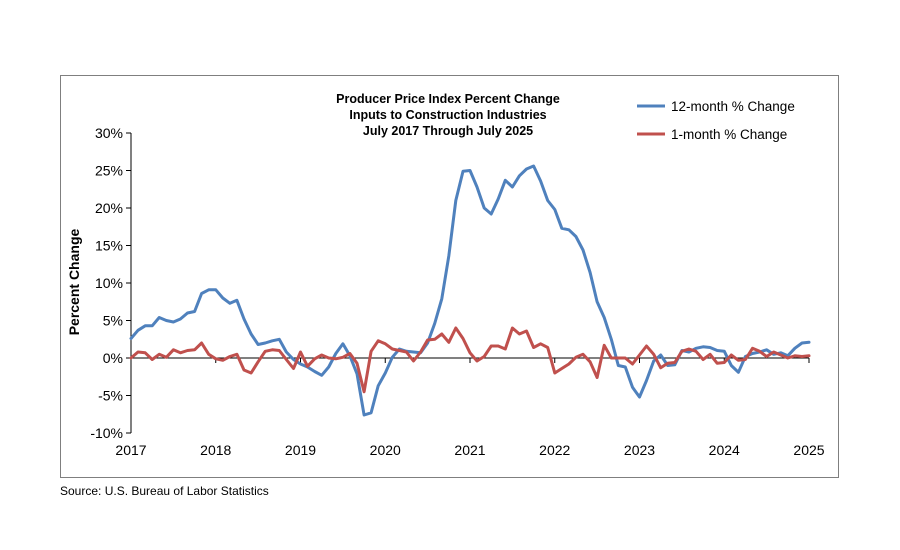 This screenshot has width=900, height=550. Describe the element at coordinates (109, 133) in the screenshot. I see `y-tick-label: 30%` at that location.